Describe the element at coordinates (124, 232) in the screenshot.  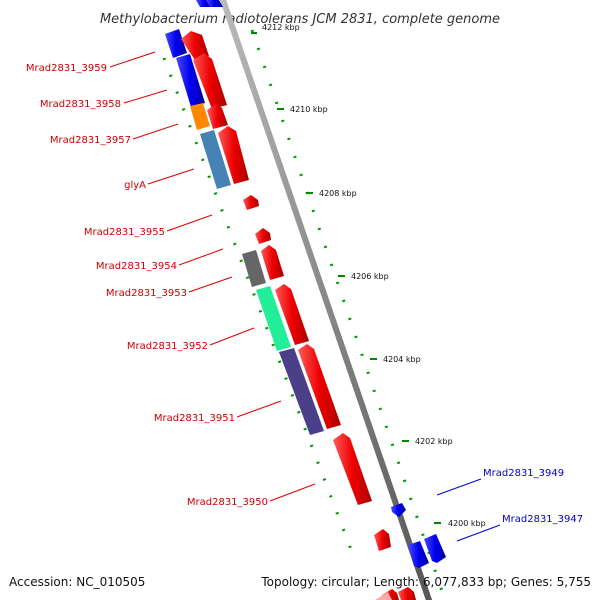
I see `gene-label-mrad2831-3955: Mrad2831_3955` at that location.